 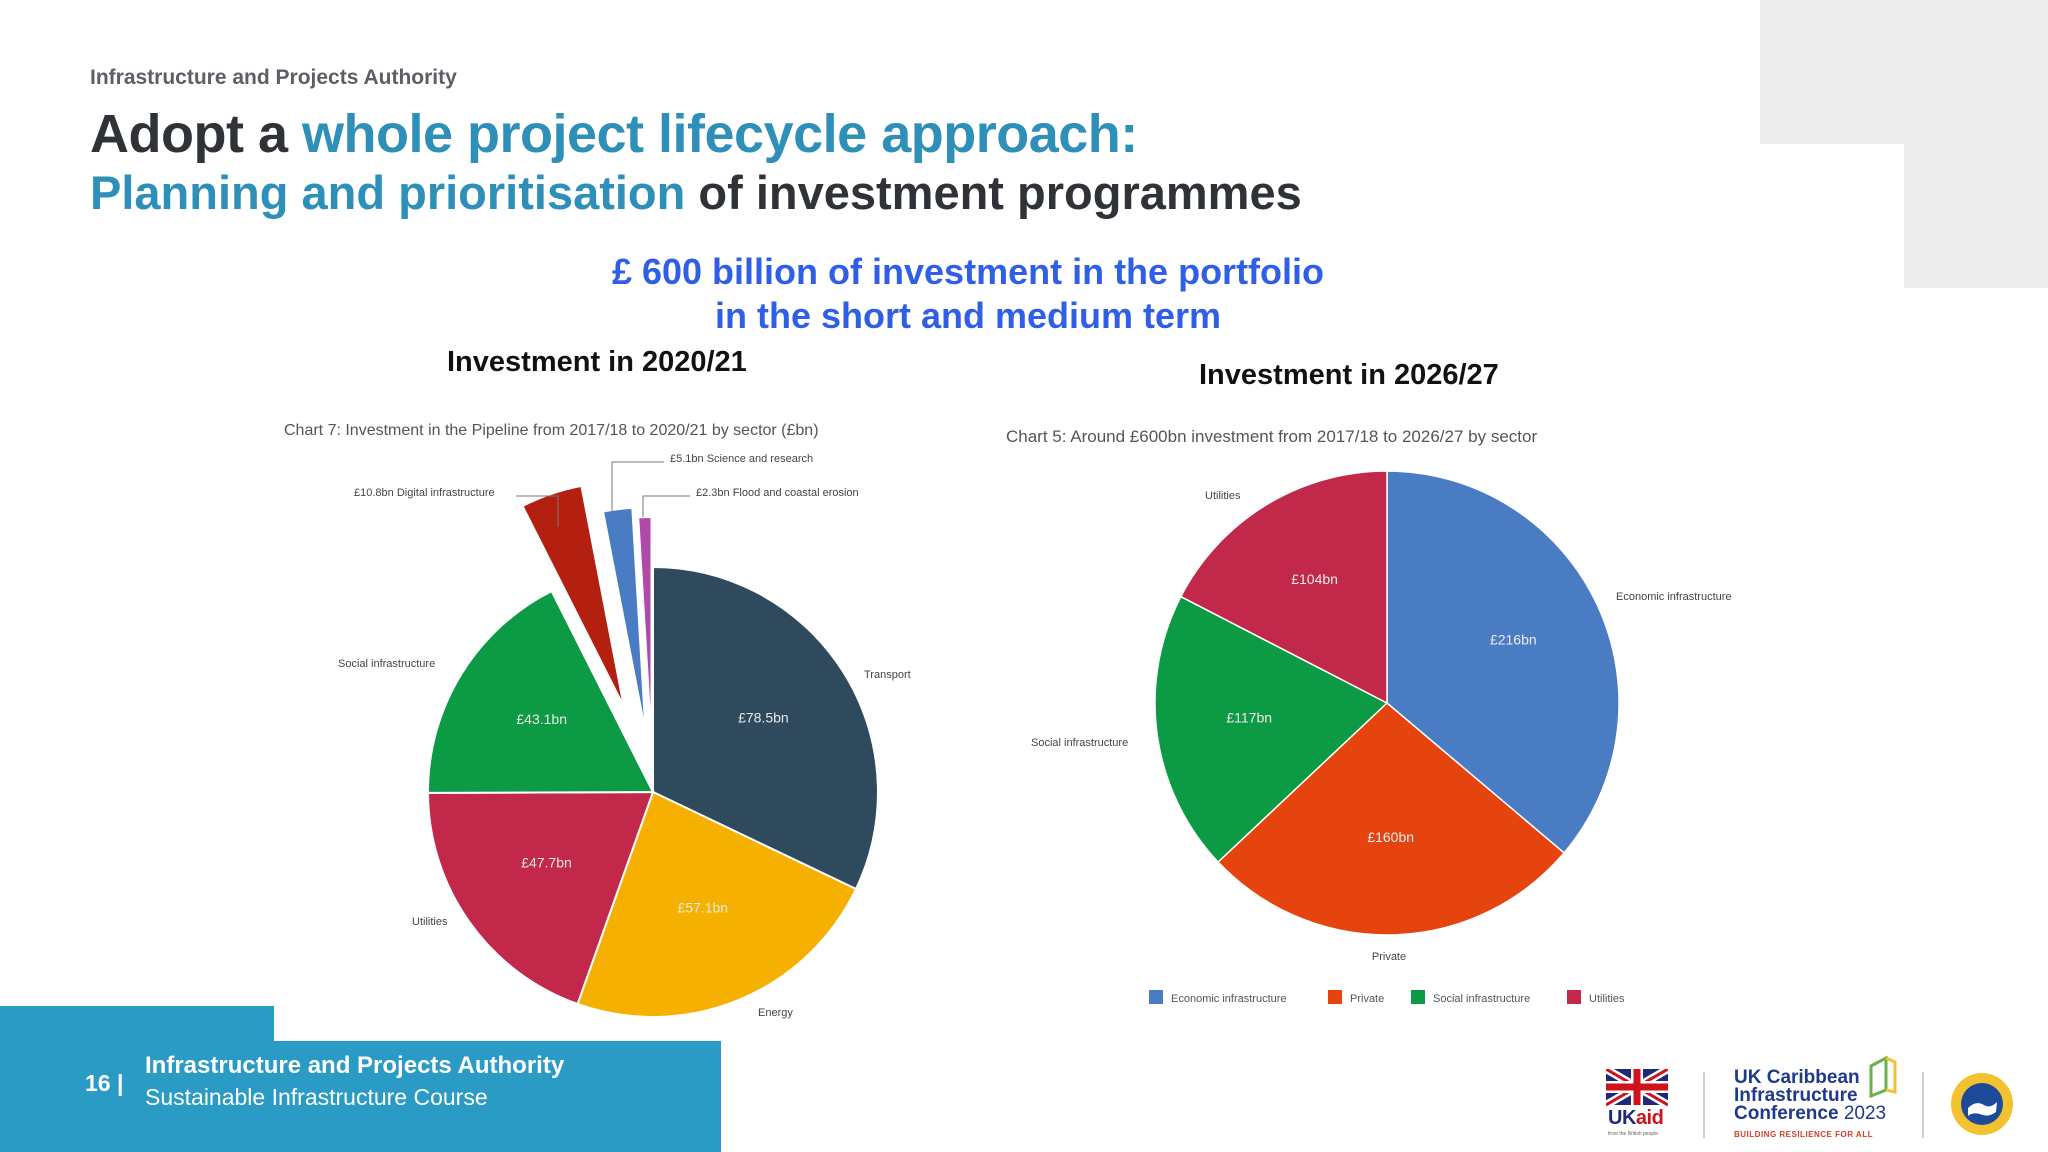 What do you see at coordinates (777, 493) in the screenshot?
I see `pie1-category-label: £2.3bn Flood and coastal erosion` at bounding box center [777, 493].